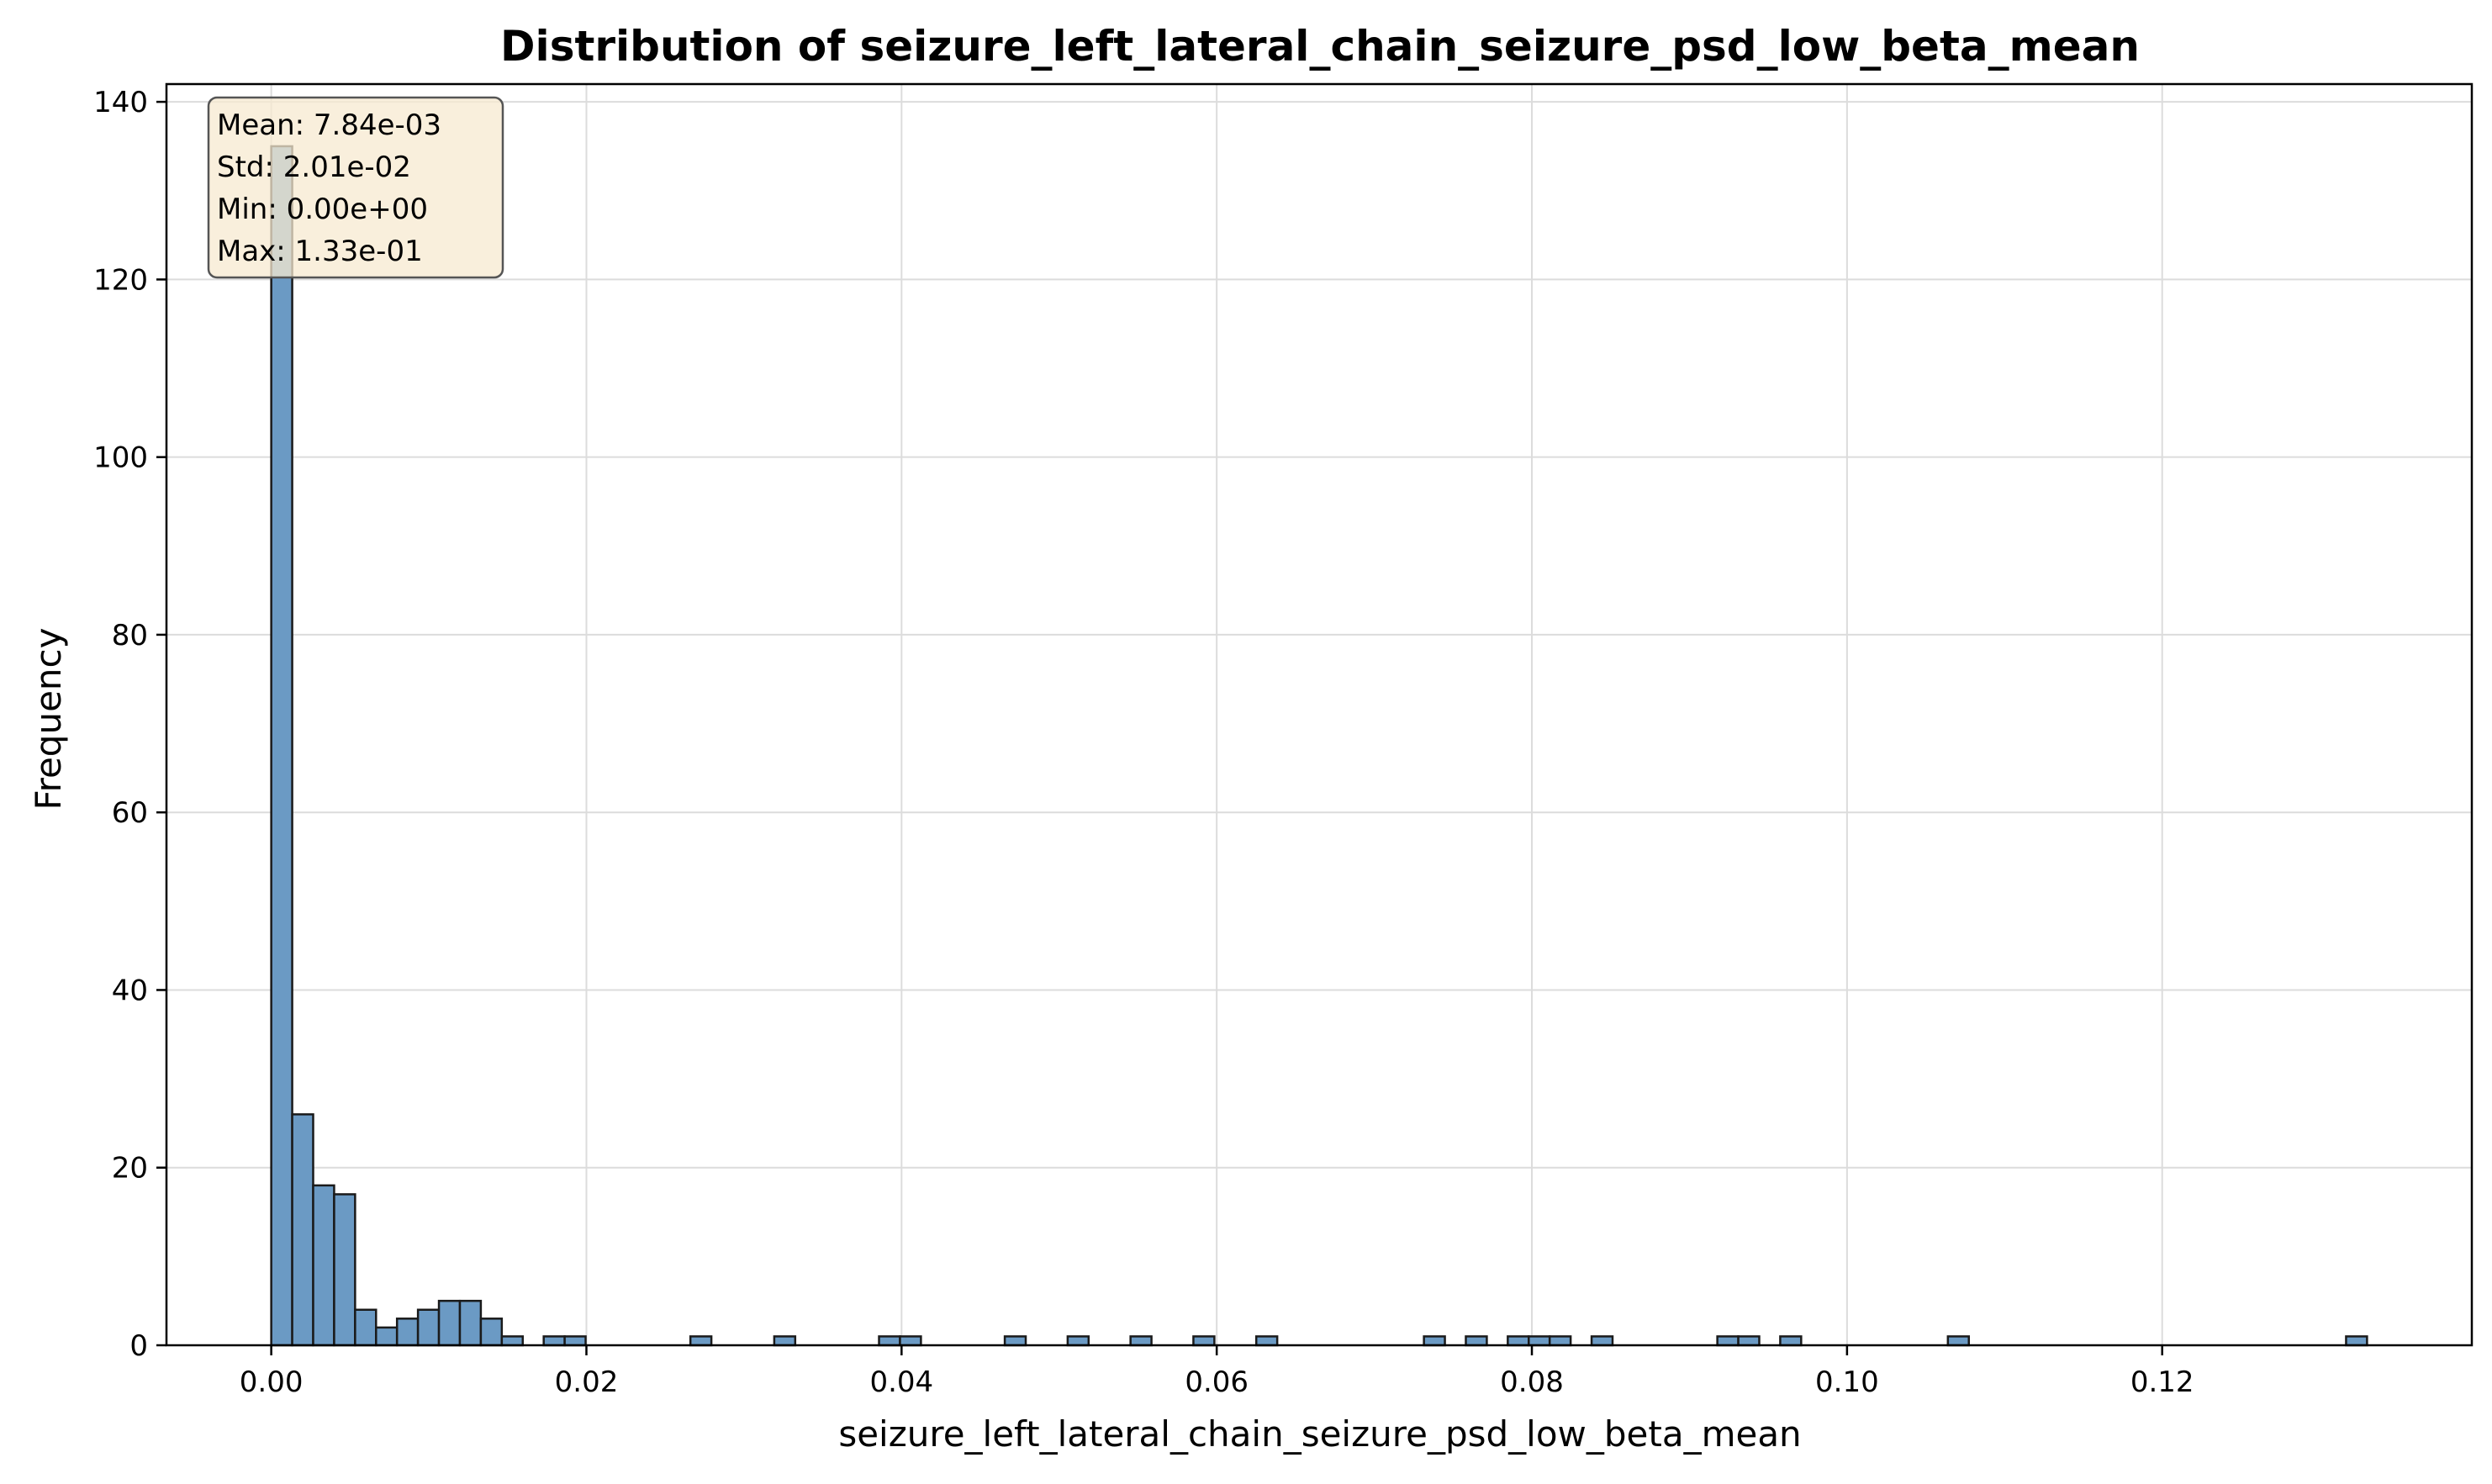 This screenshot has width=2492, height=1484. What do you see at coordinates (120, 102) in the screenshot?
I see `y-tick-label: 140` at bounding box center [120, 102].